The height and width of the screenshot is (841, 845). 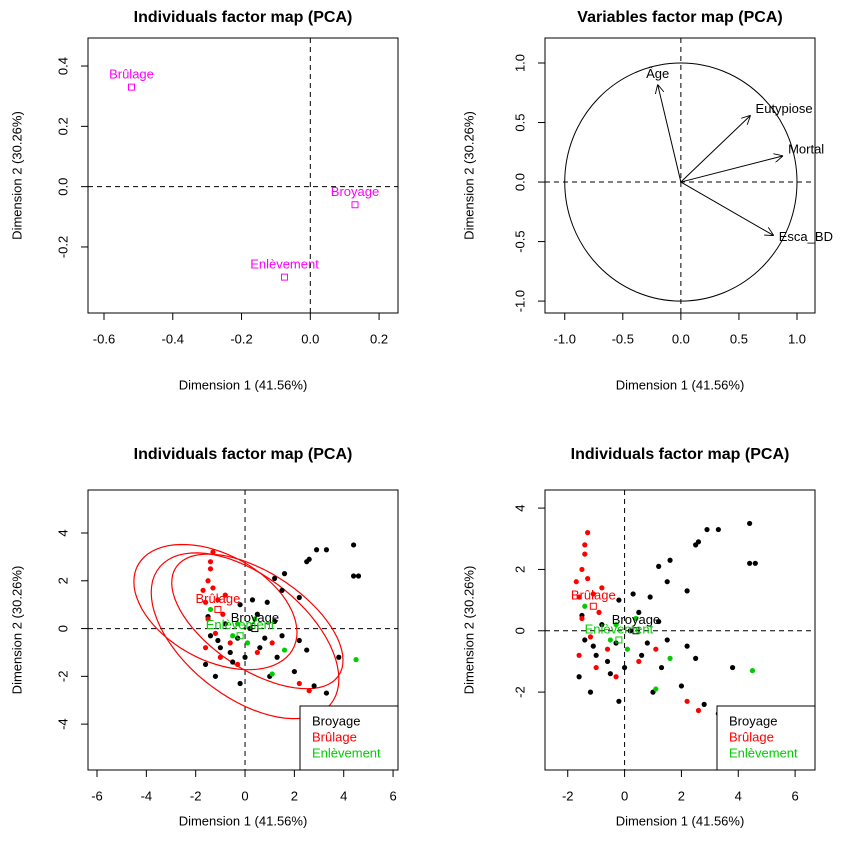 What do you see at coordinates (519, 692) in the screenshot?
I see `y-tick-label: -2` at bounding box center [519, 692].